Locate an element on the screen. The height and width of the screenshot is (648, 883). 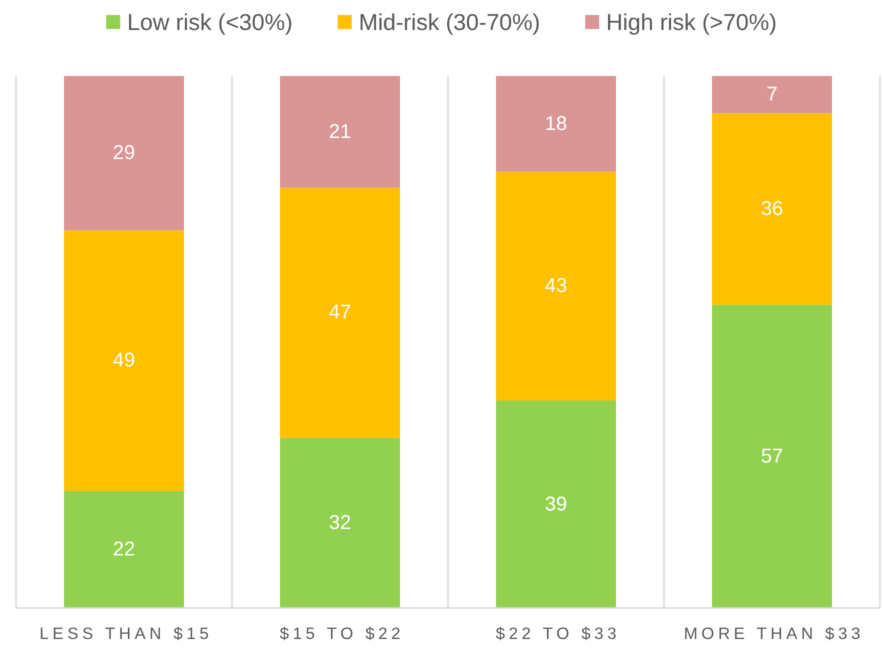
data-label: 18 is located at coordinates (556, 123).